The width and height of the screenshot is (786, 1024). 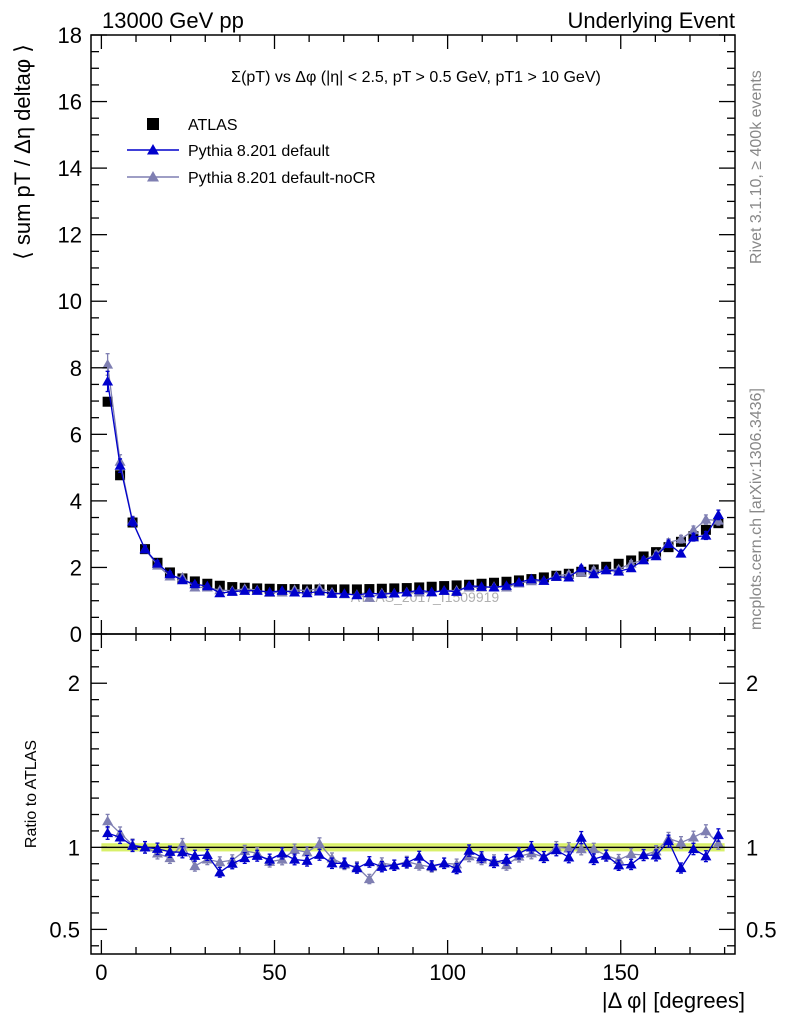 I want to click on y-tick-label: 4, so click(x=76, y=501).